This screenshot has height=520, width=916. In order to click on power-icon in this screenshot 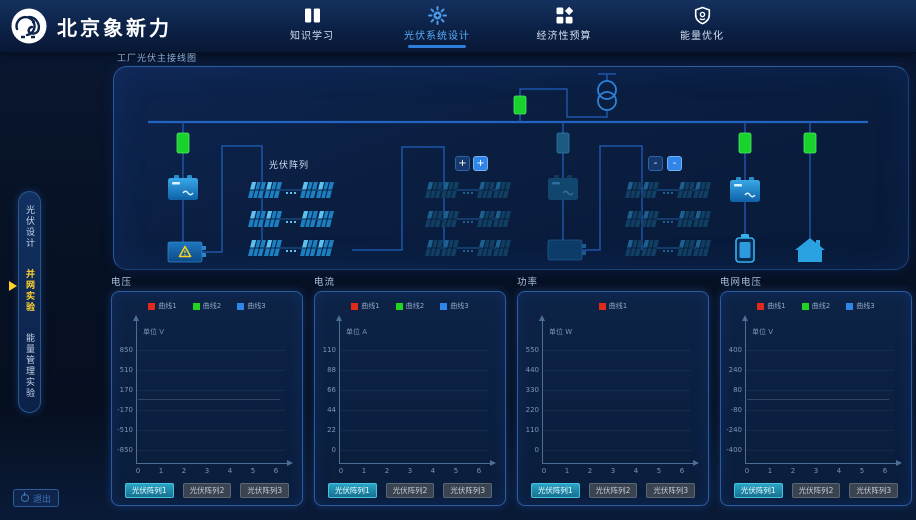, I will do `click(24, 497)`.